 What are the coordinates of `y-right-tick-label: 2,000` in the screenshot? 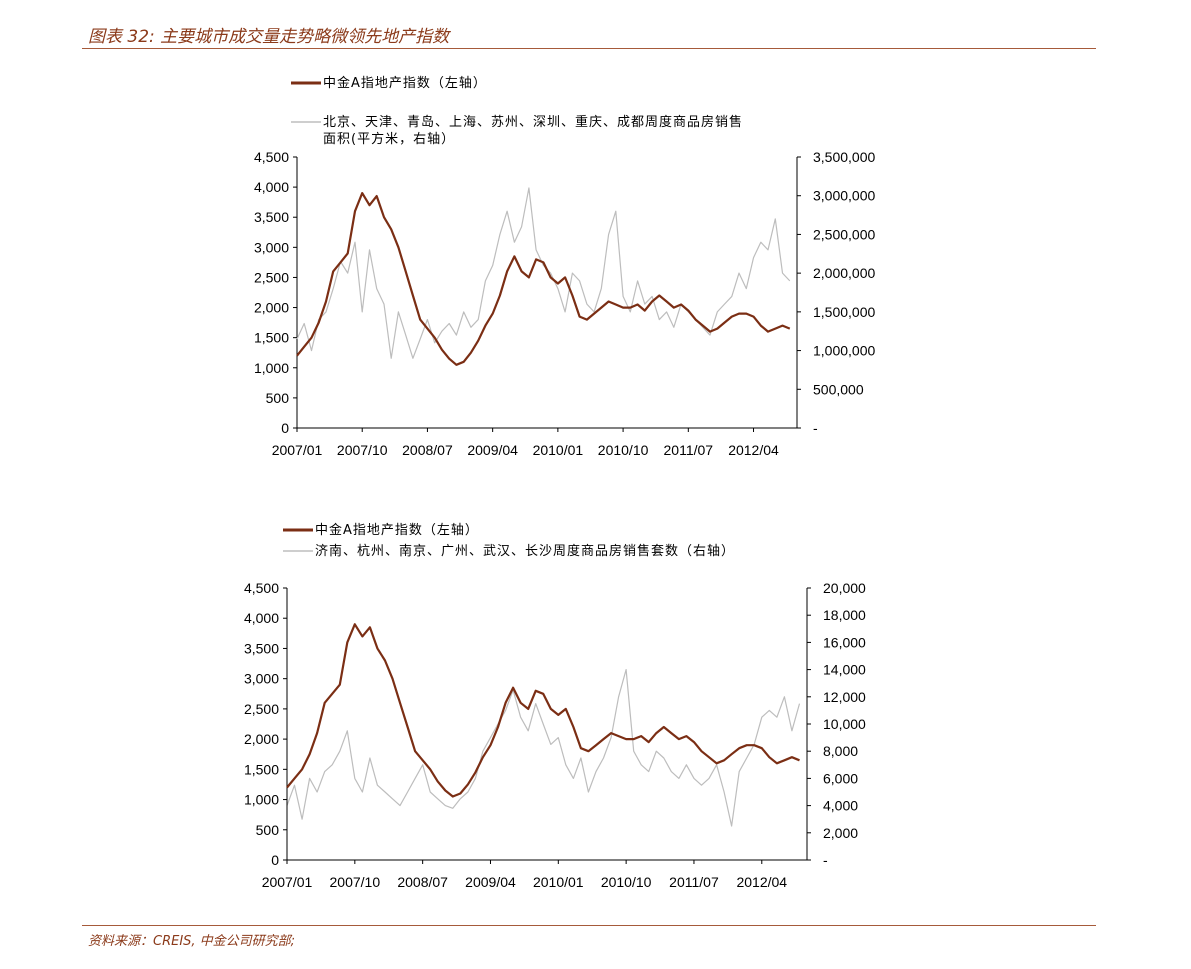 It's located at (840, 833).